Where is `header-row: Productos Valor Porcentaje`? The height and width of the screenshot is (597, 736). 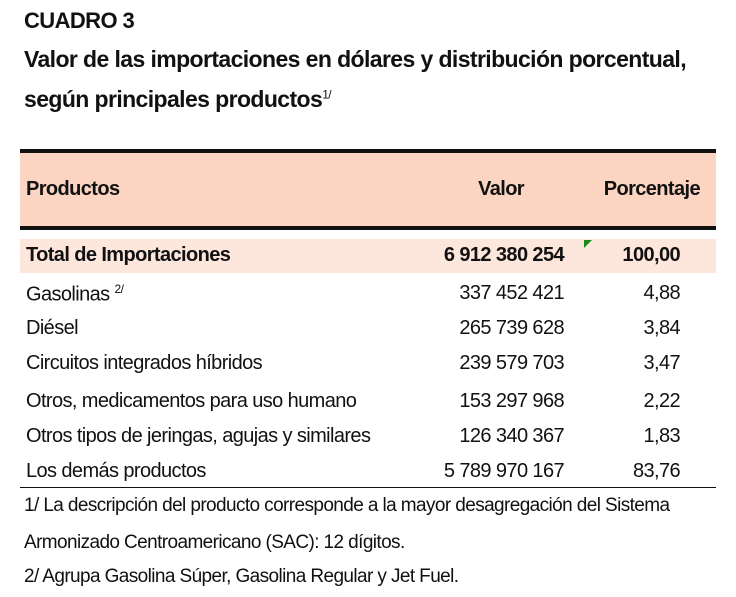 header-row: Productos Valor Porcentaje is located at coordinates (368, 189).